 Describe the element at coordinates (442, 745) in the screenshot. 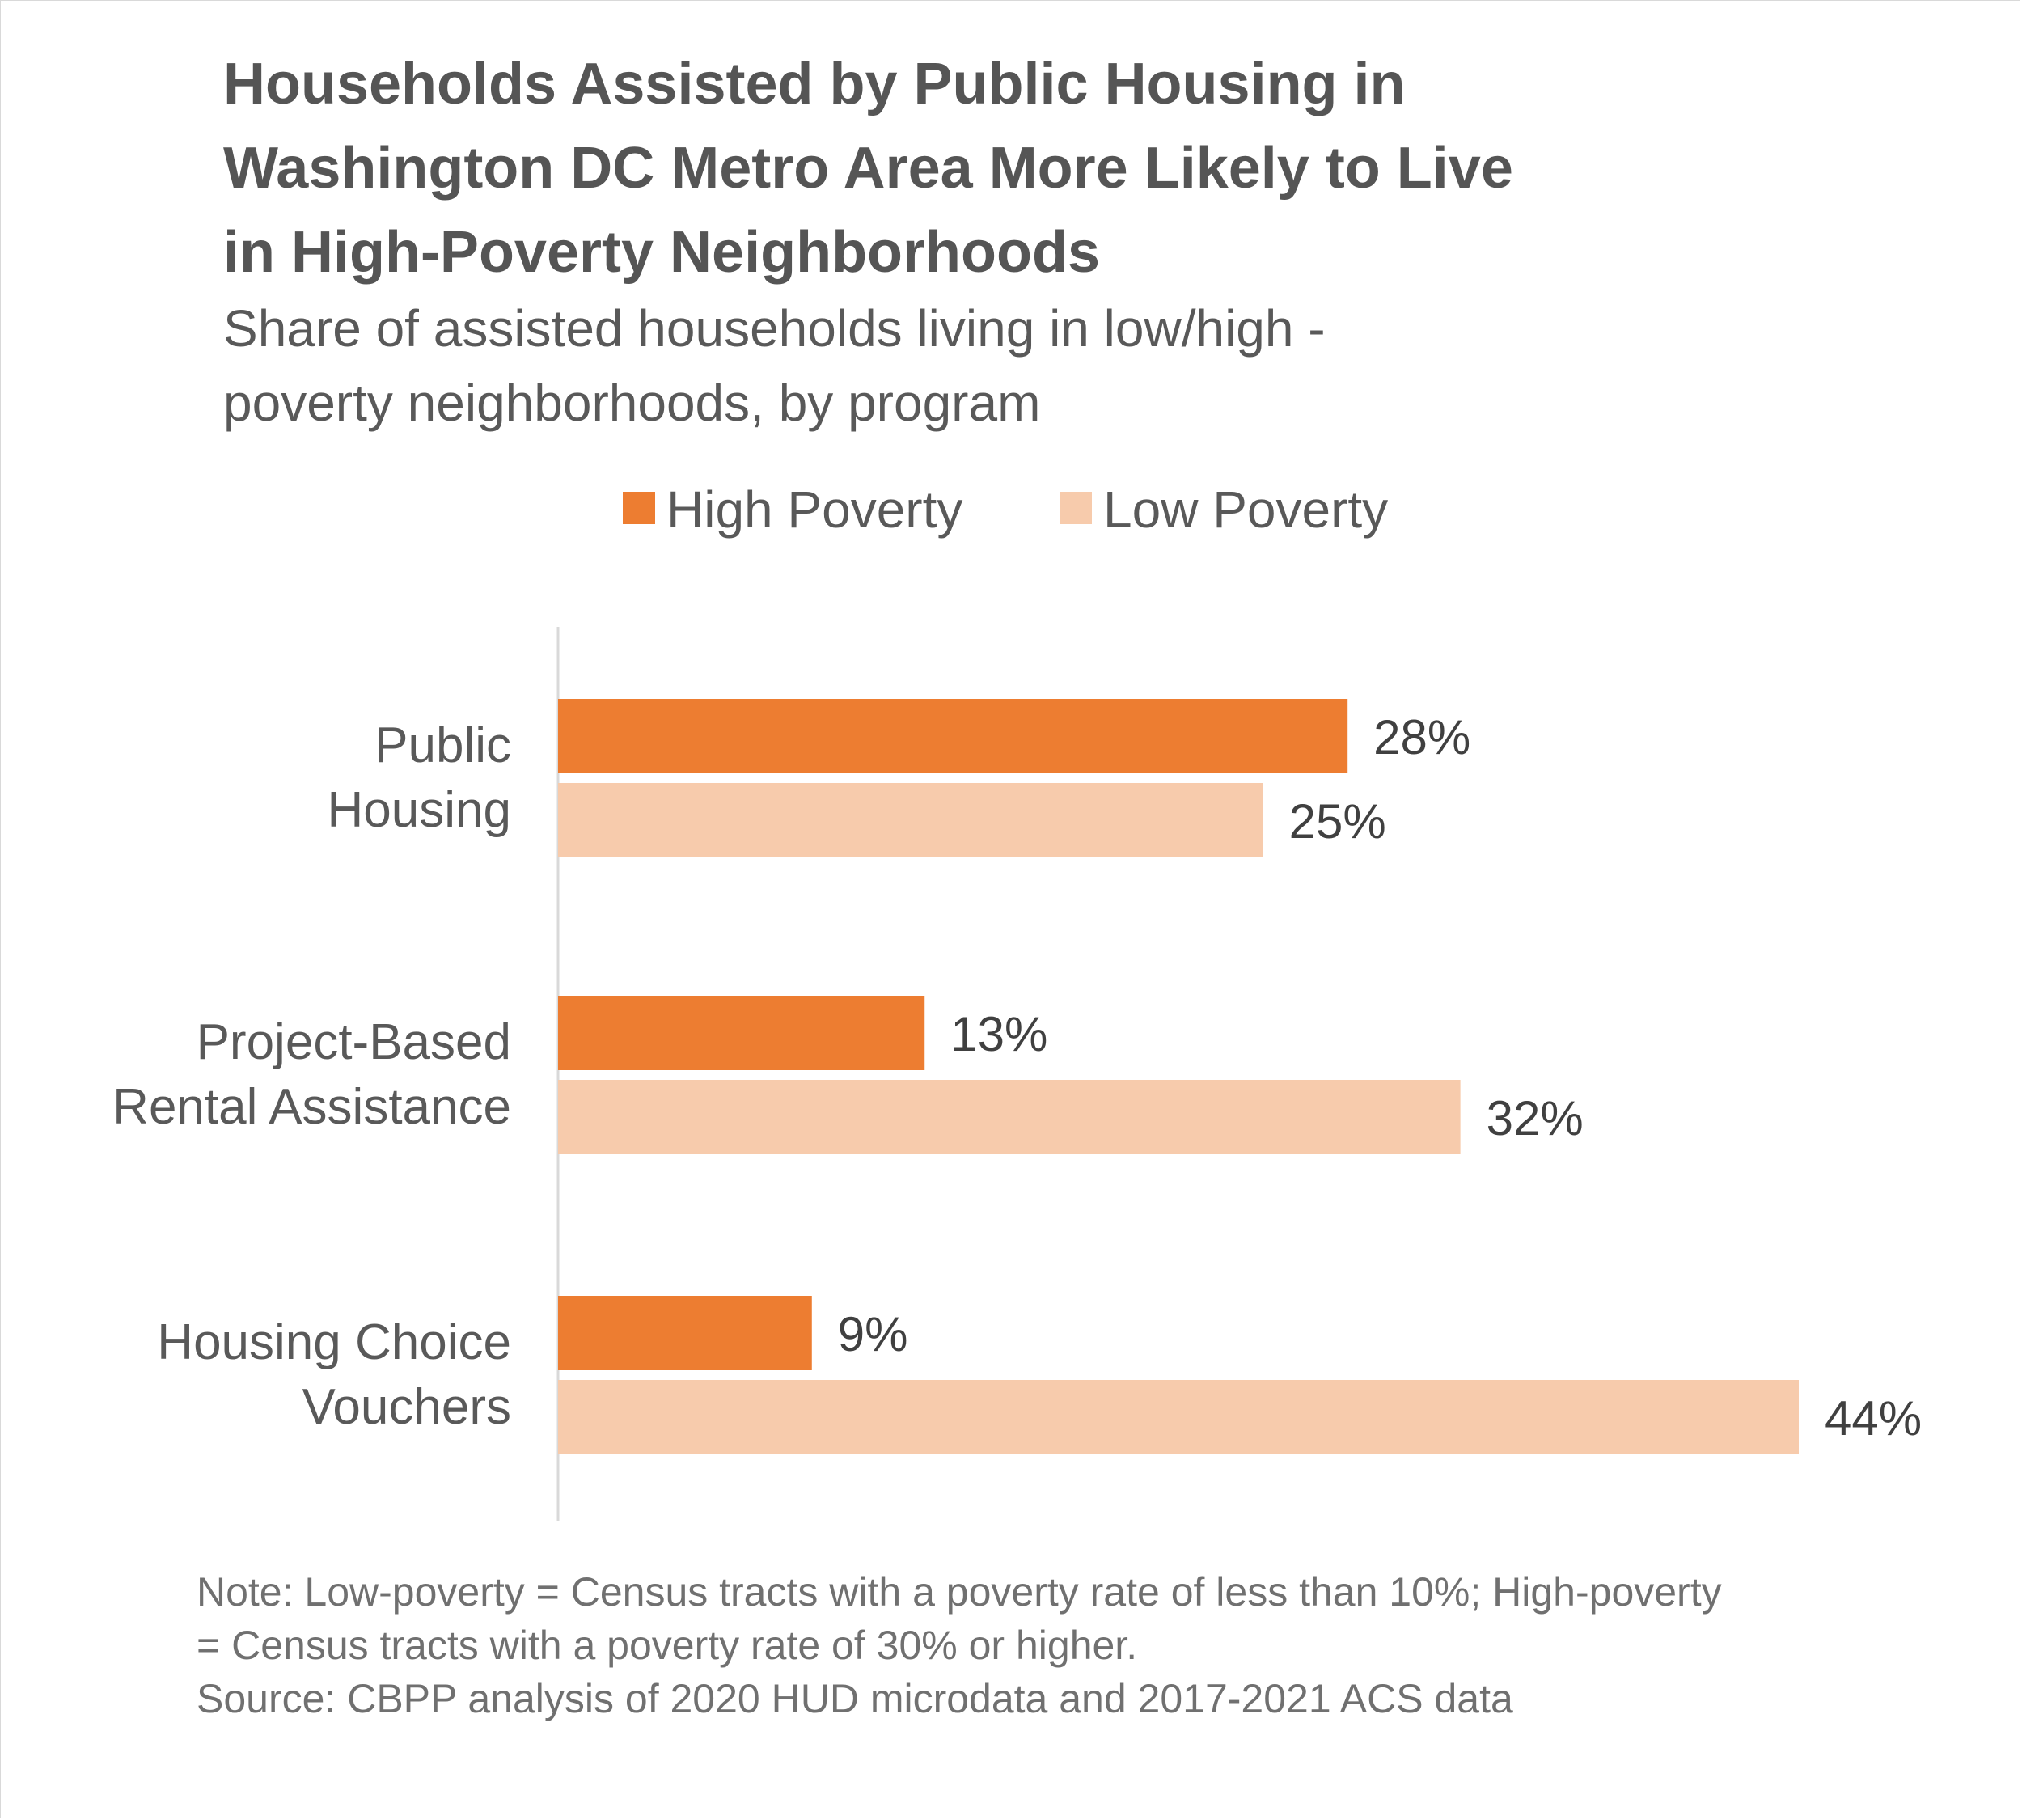

I see `category-label-0-line-0: Public` at that location.